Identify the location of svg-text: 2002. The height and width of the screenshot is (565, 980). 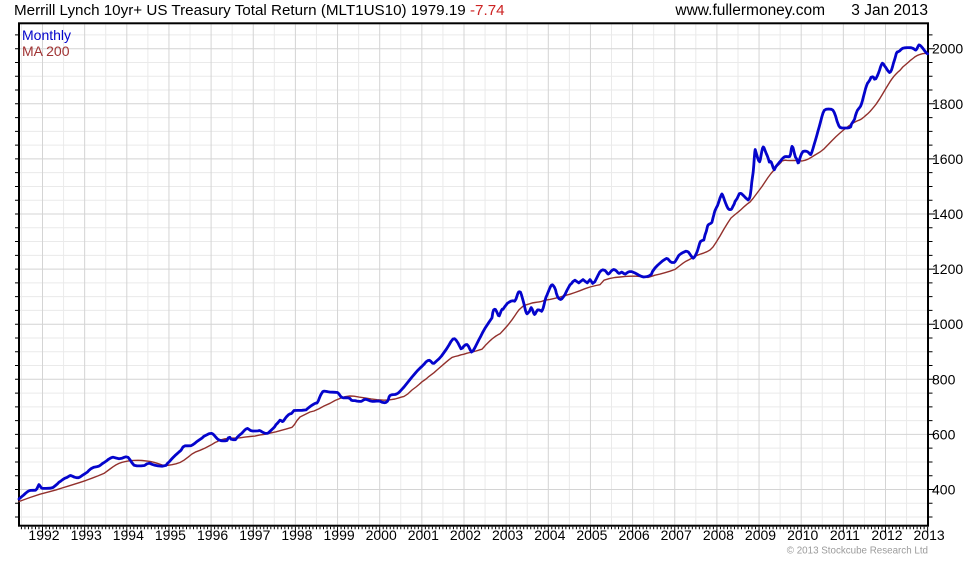
(465, 535).